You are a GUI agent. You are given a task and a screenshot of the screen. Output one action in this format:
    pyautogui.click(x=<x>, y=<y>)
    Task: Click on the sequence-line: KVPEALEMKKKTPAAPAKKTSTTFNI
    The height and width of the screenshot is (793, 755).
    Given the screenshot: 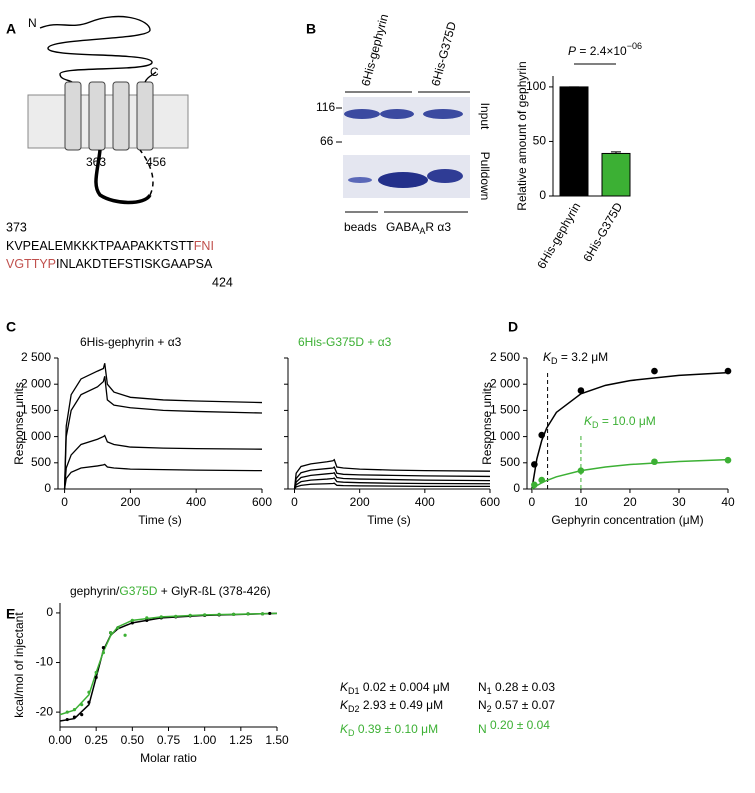 What is the action you would take?
    pyautogui.click(x=110, y=246)
    